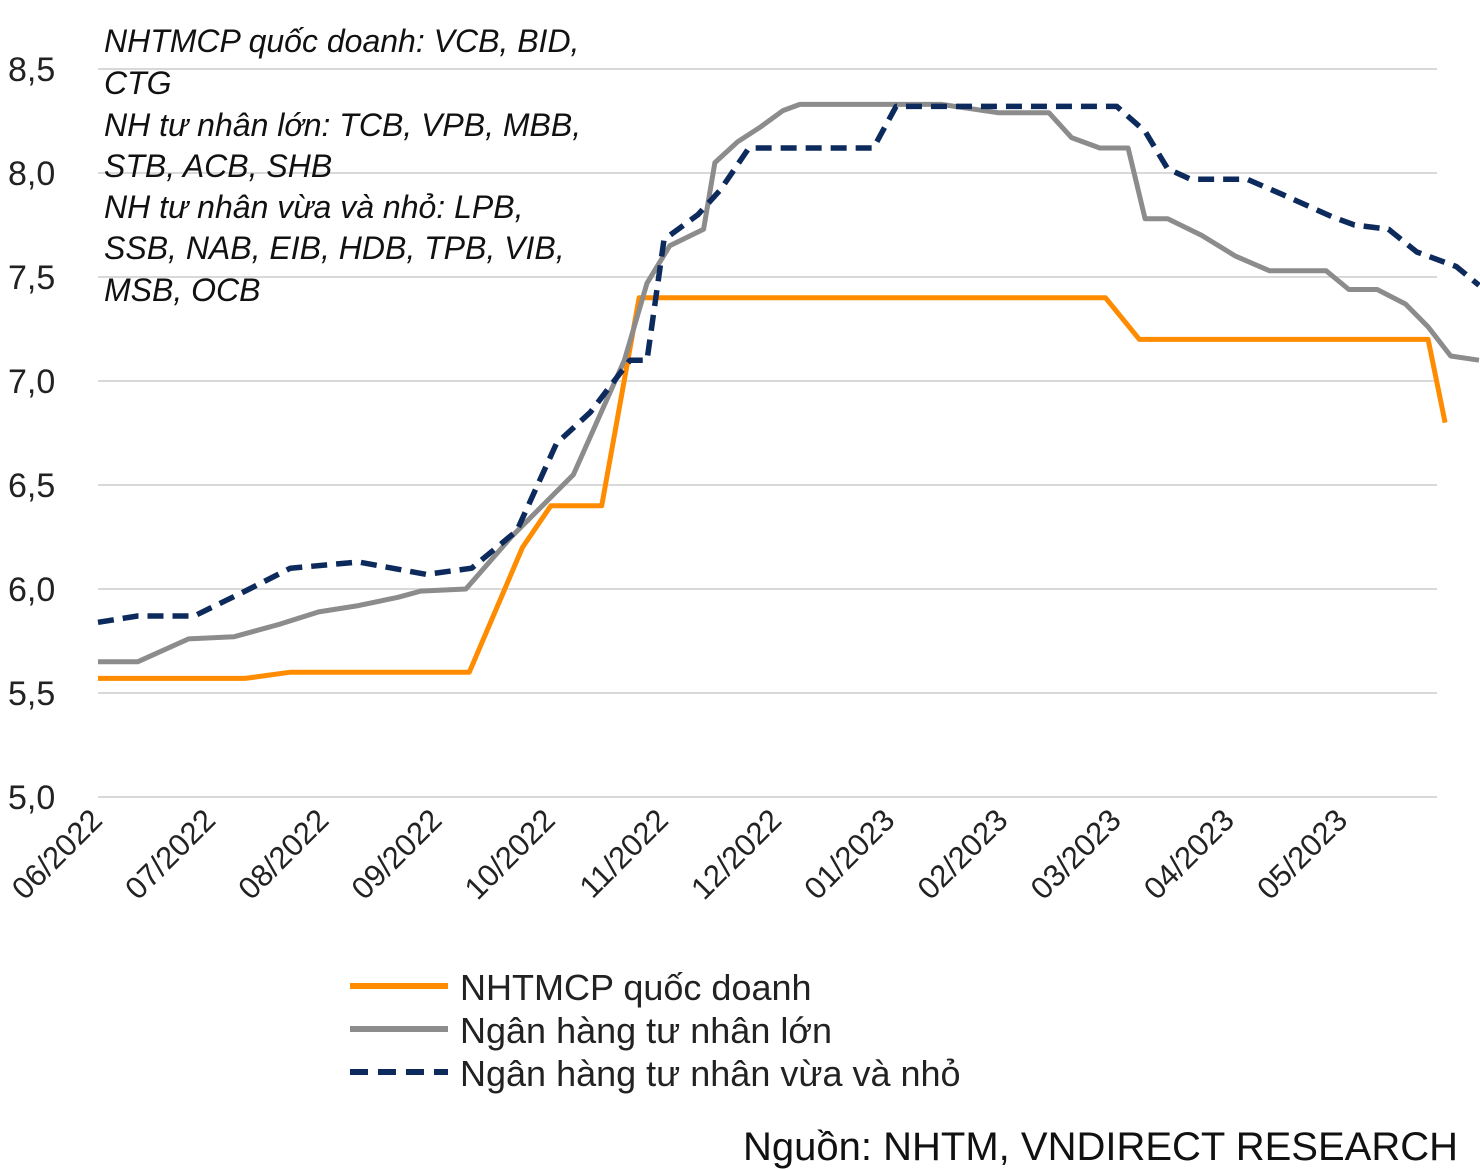  What do you see at coordinates (334, 248) in the screenshot?
I see `annotation-line: SSB, NAB, EIB, HDB, TPB, VIB,` at bounding box center [334, 248].